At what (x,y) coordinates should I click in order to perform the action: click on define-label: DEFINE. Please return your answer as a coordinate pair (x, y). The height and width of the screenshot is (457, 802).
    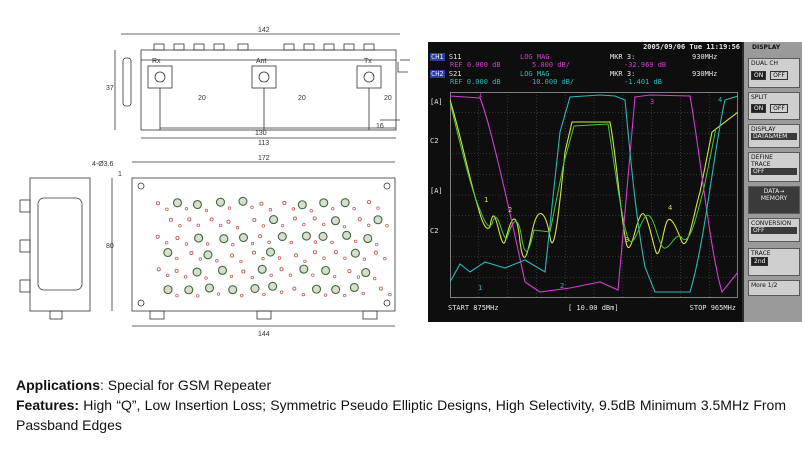
    Looking at the image, I should click on (762, 157).